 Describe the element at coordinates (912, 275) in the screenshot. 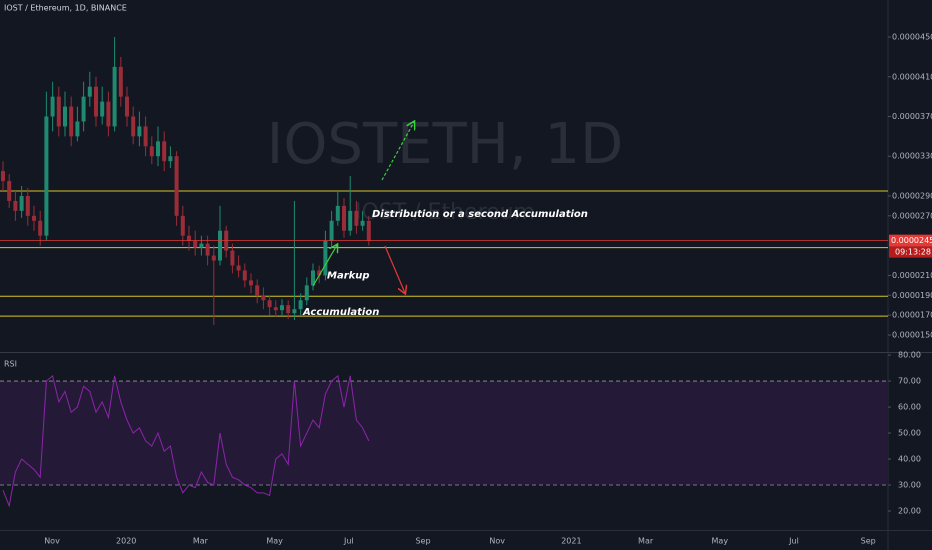

I see `y-tick-label: 0.00002100` at that location.